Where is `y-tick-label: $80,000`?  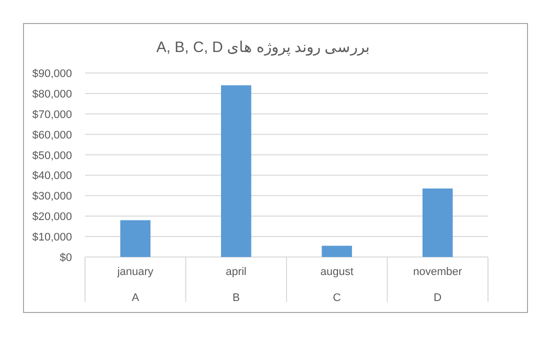 y-tick-label: $80,000 is located at coordinates (52, 94).